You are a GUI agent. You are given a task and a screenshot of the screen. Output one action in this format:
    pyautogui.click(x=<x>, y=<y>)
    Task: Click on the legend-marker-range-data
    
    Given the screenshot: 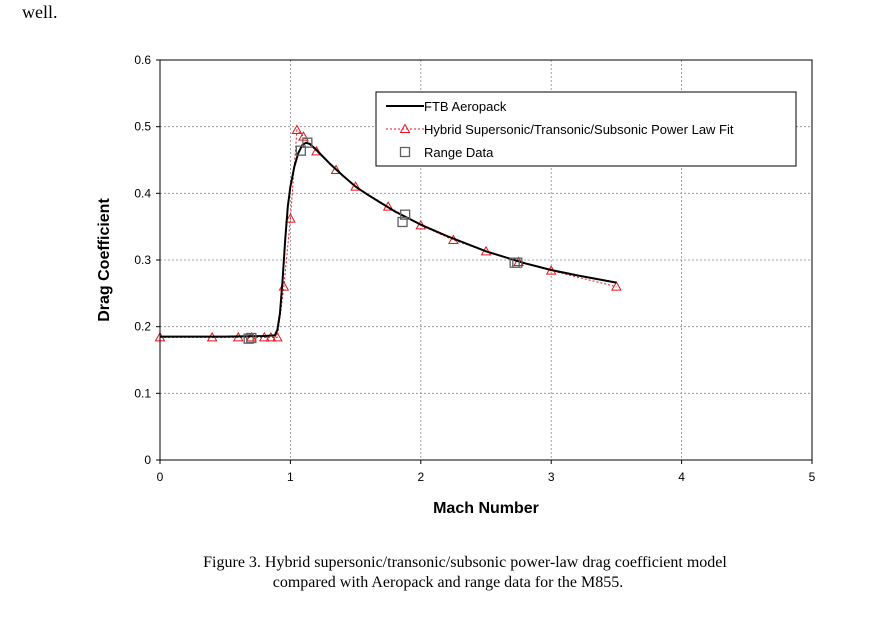 What is the action you would take?
    pyautogui.click(x=405, y=152)
    